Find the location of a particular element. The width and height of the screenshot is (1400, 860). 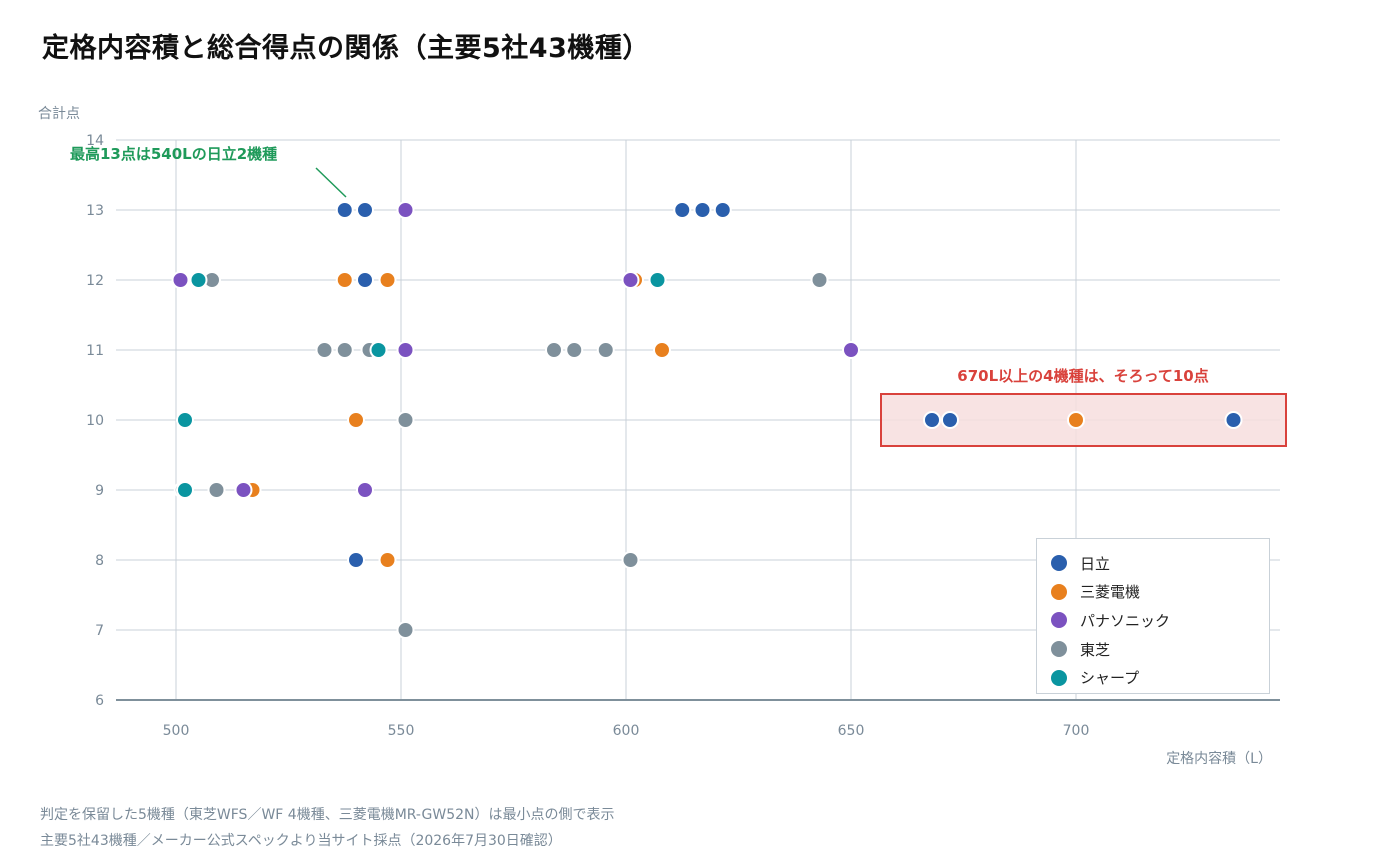

y-tick-label: 6 is located at coordinates (99, 701).